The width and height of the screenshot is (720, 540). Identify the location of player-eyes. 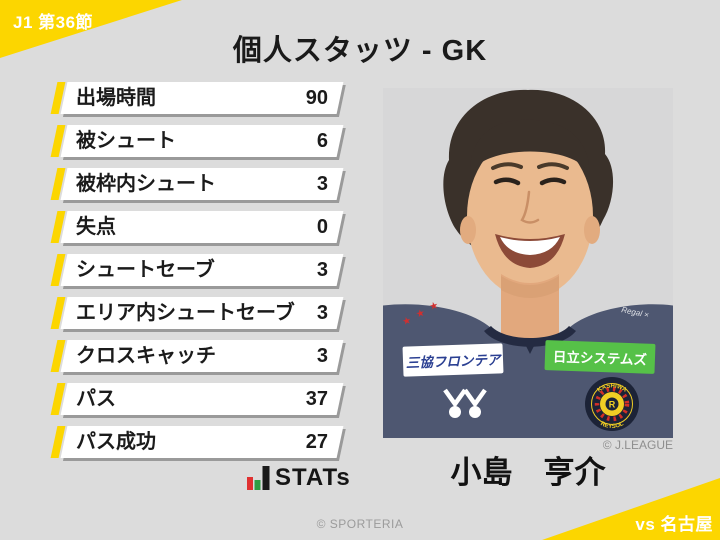
(530, 181).